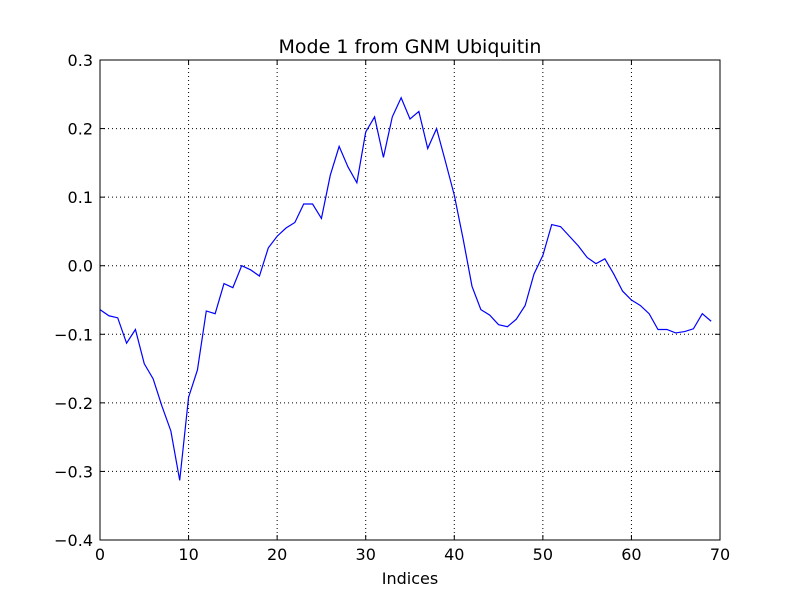 Image resolution: width=800 pixels, height=600 pixels. I want to click on x-tick-label: 20, so click(277, 554).